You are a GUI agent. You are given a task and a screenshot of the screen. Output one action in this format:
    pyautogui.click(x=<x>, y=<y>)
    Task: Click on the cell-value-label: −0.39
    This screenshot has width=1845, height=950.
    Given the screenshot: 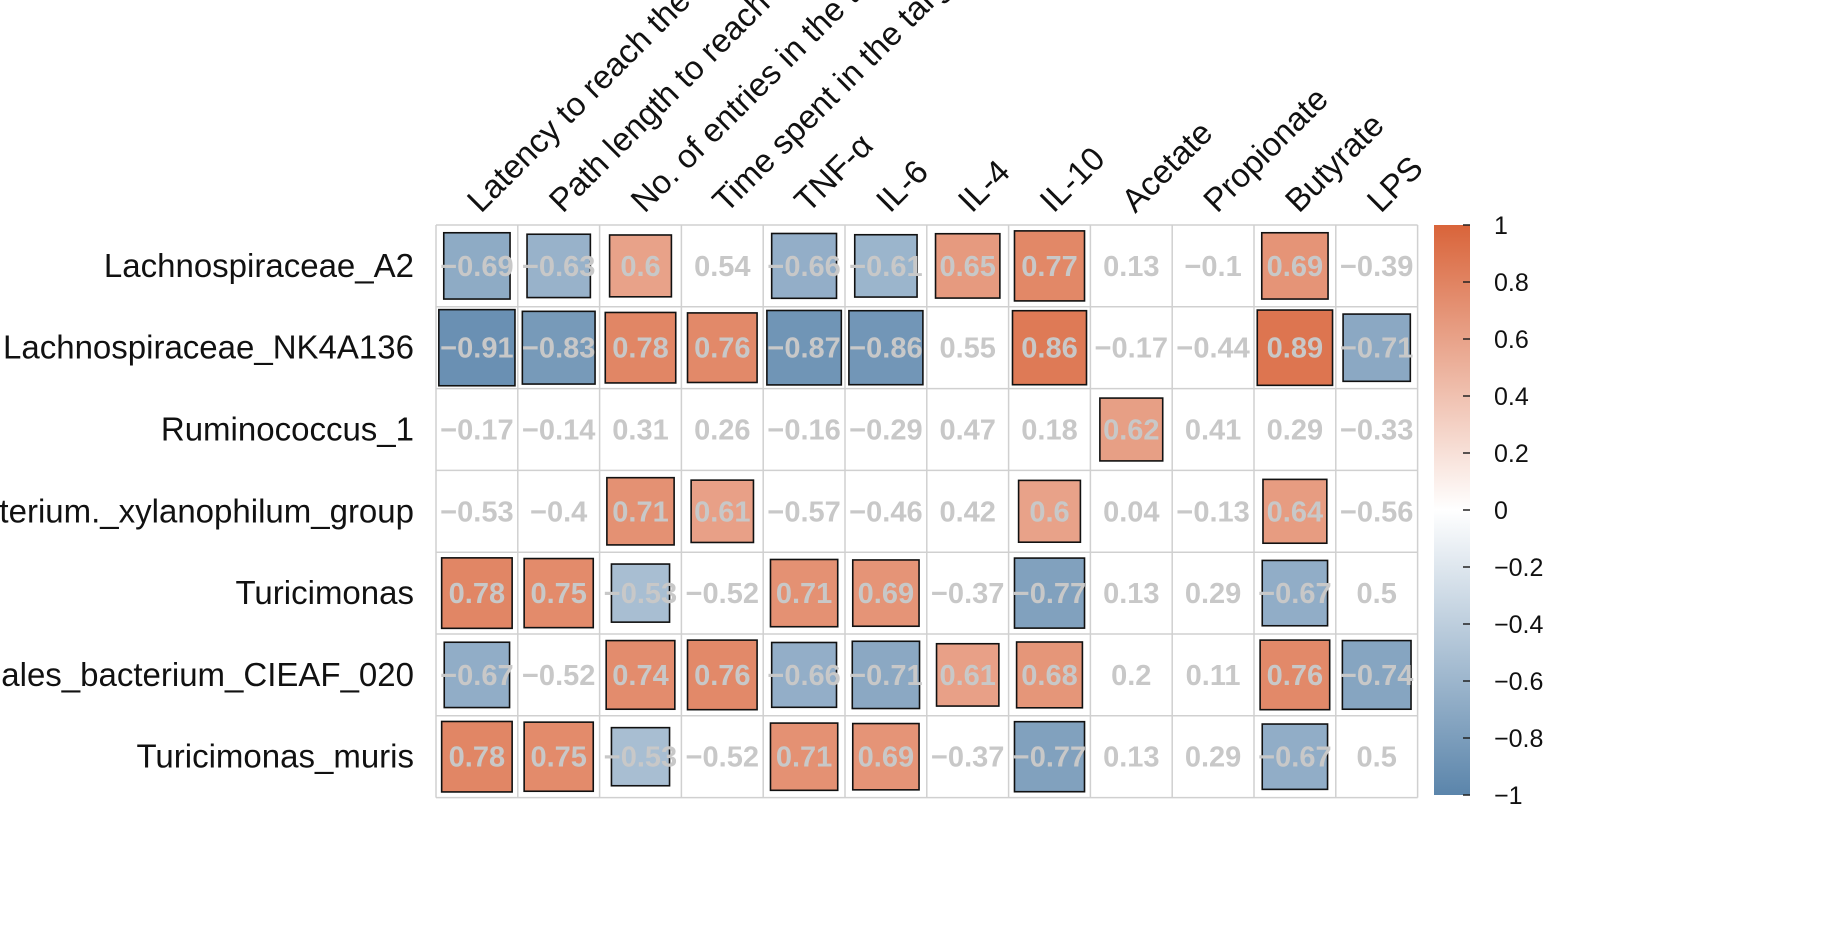 What is the action you would take?
    pyautogui.click(x=1376, y=267)
    